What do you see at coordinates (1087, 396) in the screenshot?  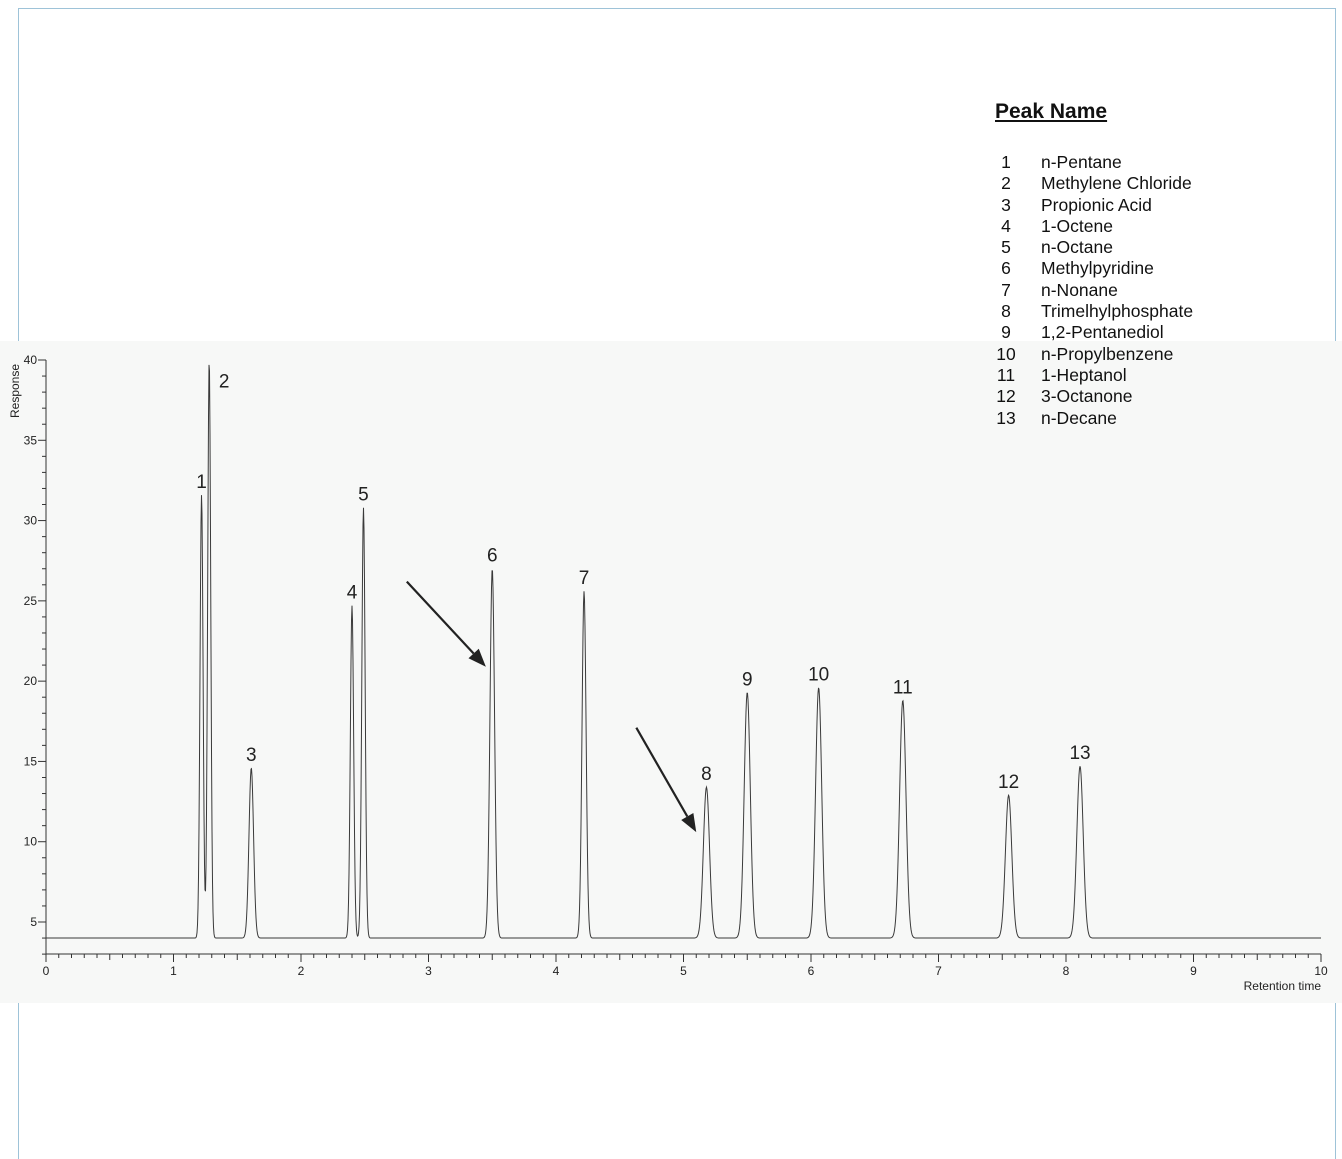 I see `legend-entry-name: 3-Octanone` at bounding box center [1087, 396].